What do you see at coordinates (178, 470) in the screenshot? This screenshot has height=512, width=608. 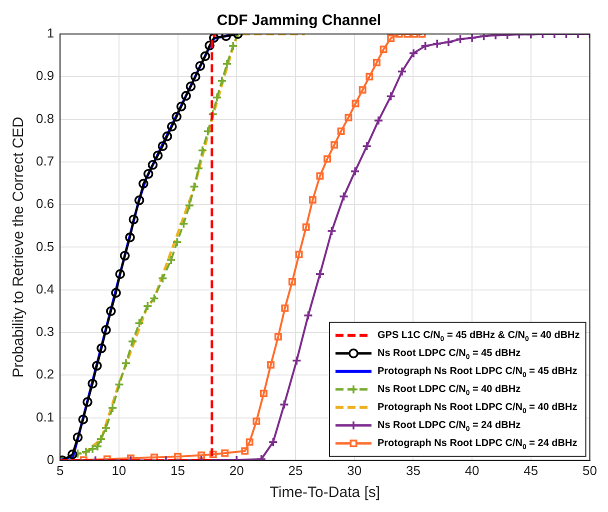 I see `x-tick-label: 15` at bounding box center [178, 470].